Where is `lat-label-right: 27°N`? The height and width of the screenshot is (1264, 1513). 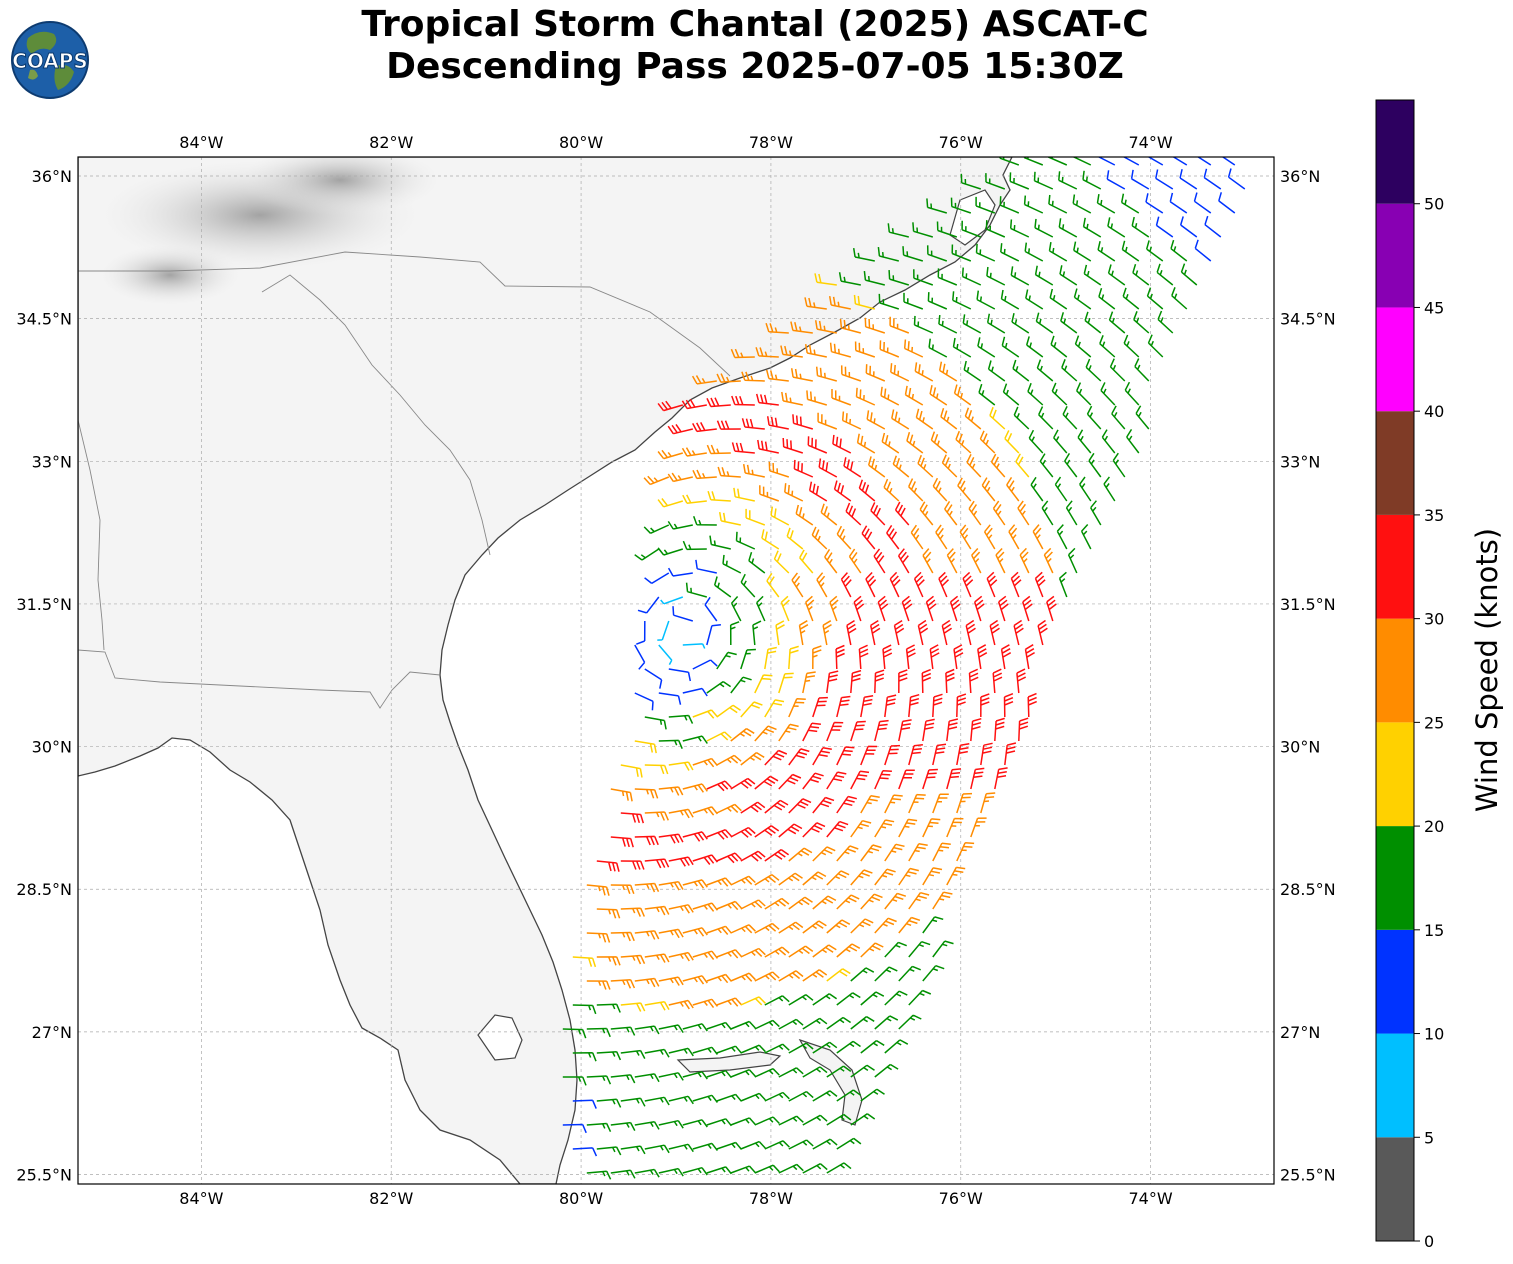
lat-label-right: 27°N is located at coordinates (1300, 1032).